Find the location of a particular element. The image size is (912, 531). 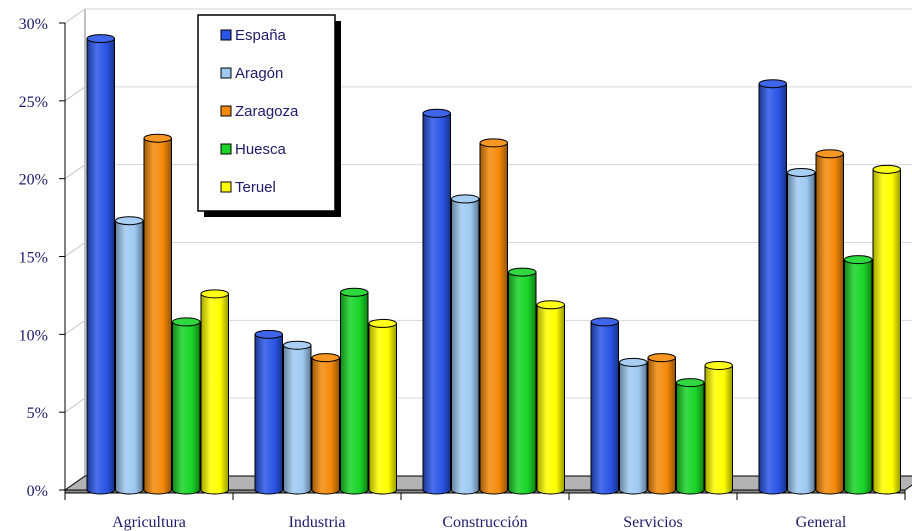

legend-label: Teruel is located at coordinates (255, 187).